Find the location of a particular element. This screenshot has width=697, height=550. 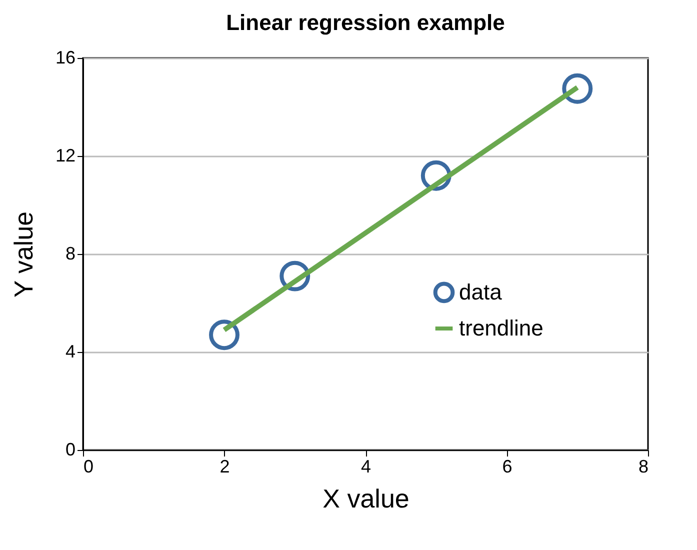

y-axis-title: Y value is located at coordinates (23, 254).